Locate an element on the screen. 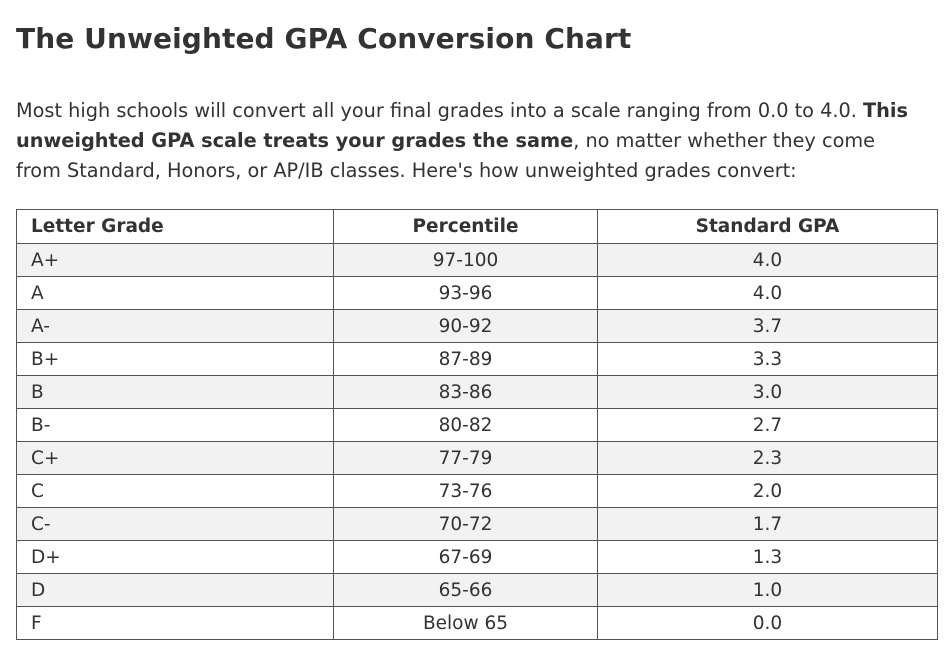 The width and height of the screenshot is (945, 657). cell-standard-gpa: 2.3 is located at coordinates (767, 458).